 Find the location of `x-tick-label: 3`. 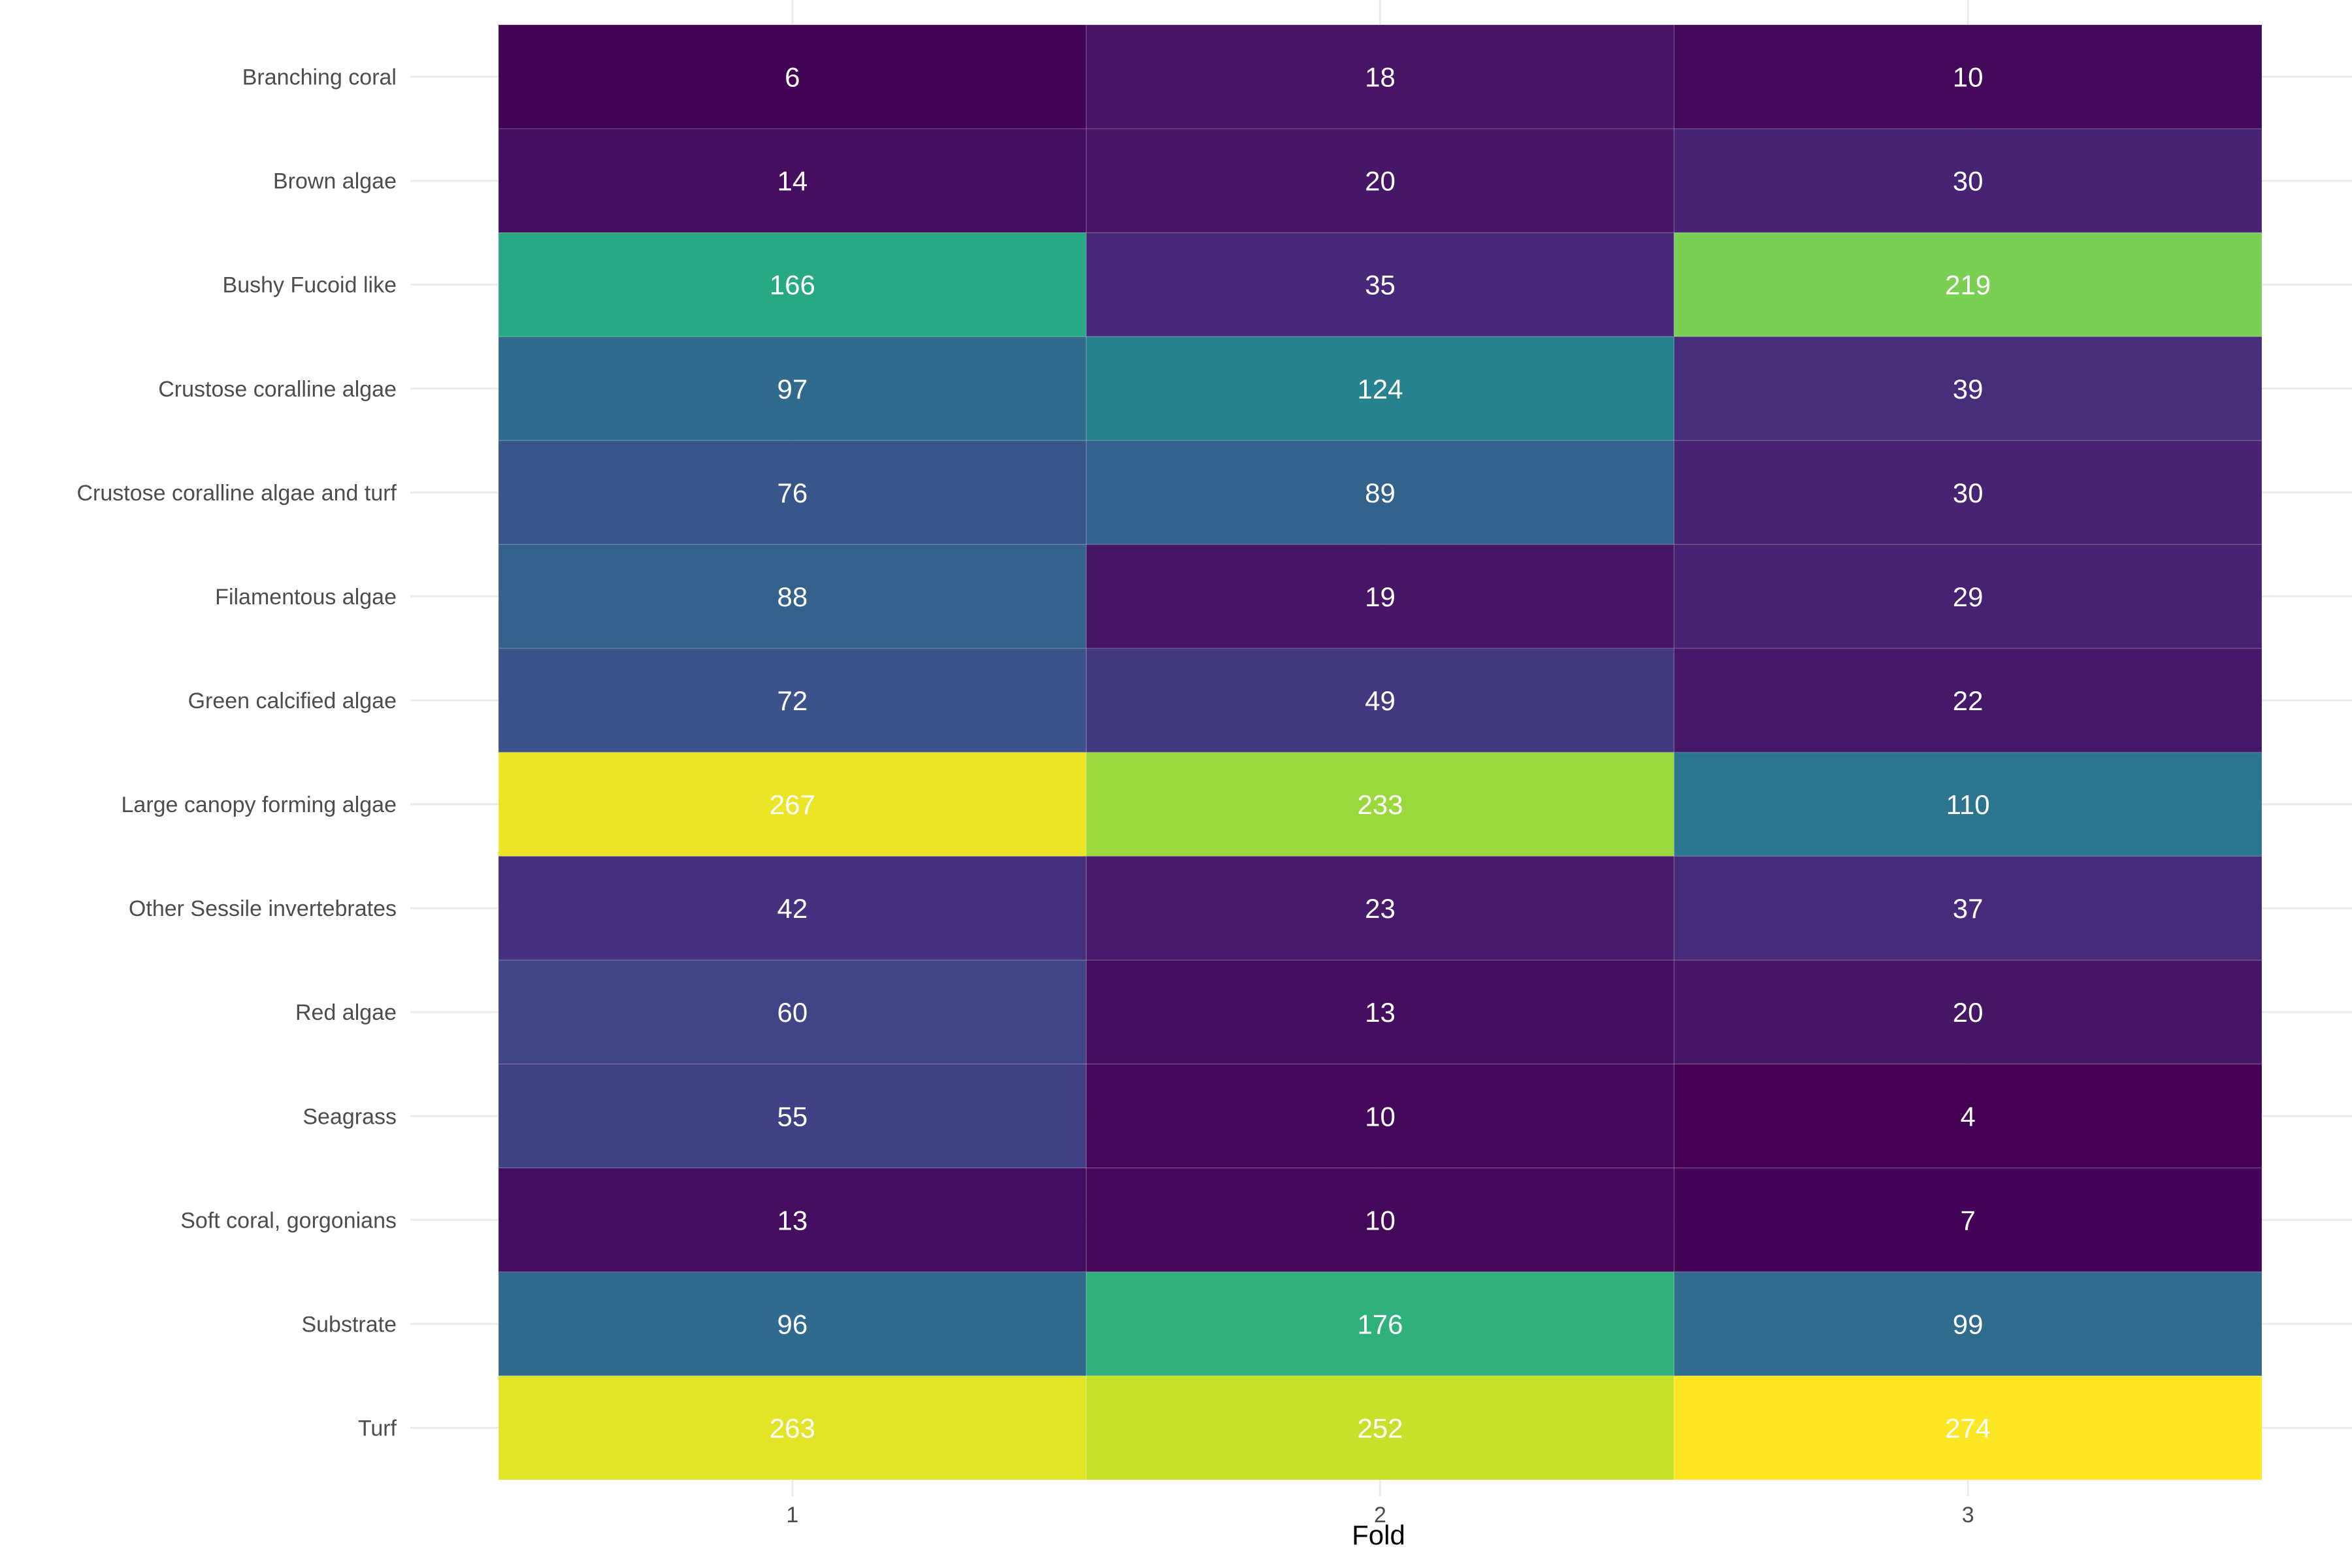

x-tick-label: 3 is located at coordinates (1968, 1515).